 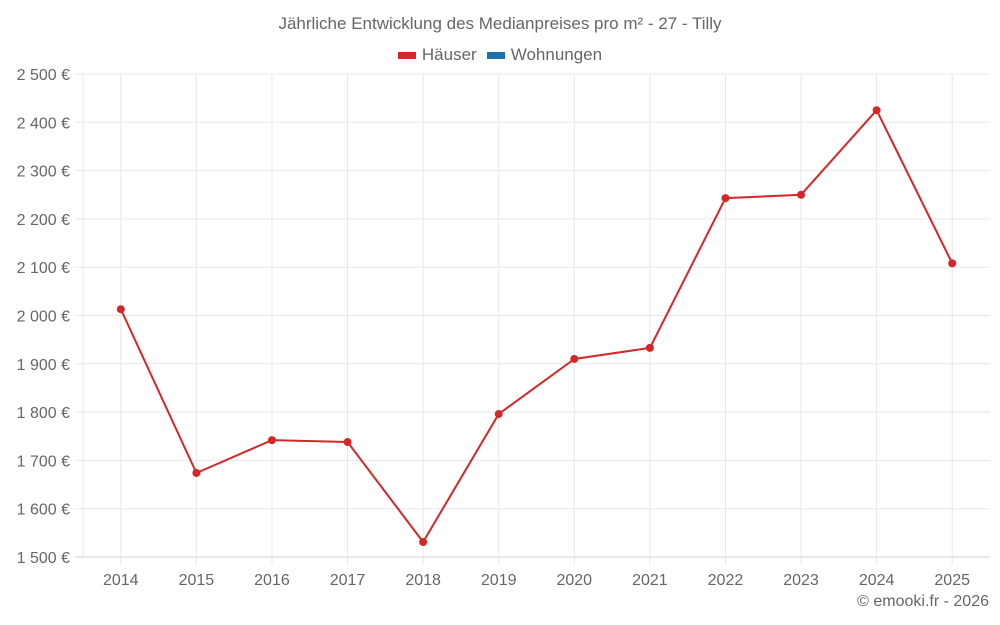 I want to click on x-tick-label: 2020, so click(x=574, y=580).